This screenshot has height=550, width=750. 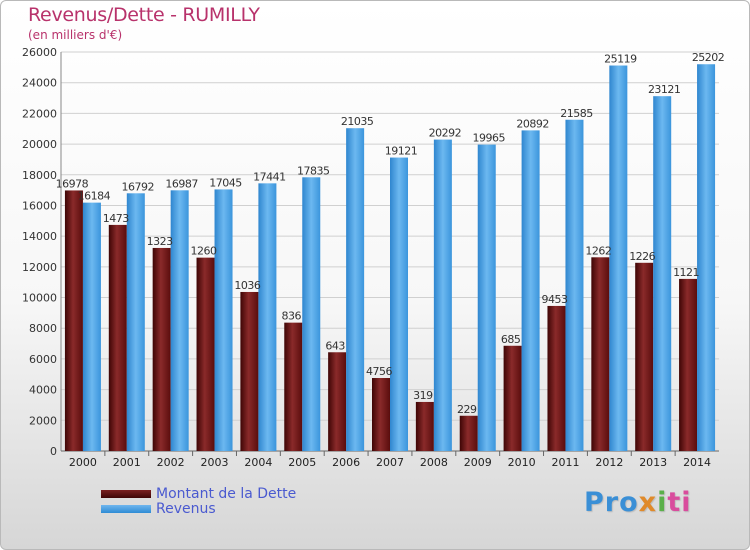 I want to click on x-tick-label: 2012, so click(x=609, y=462).